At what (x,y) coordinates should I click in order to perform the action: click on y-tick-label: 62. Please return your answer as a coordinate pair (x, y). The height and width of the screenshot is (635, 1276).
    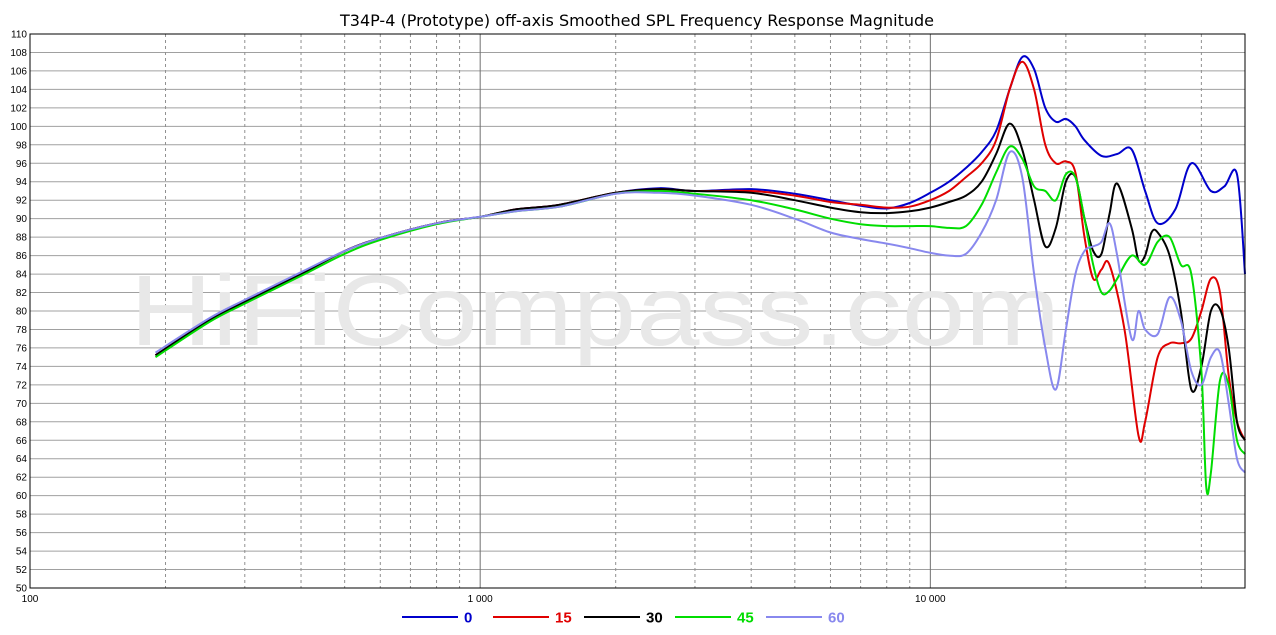
    Looking at the image, I should click on (22, 478).